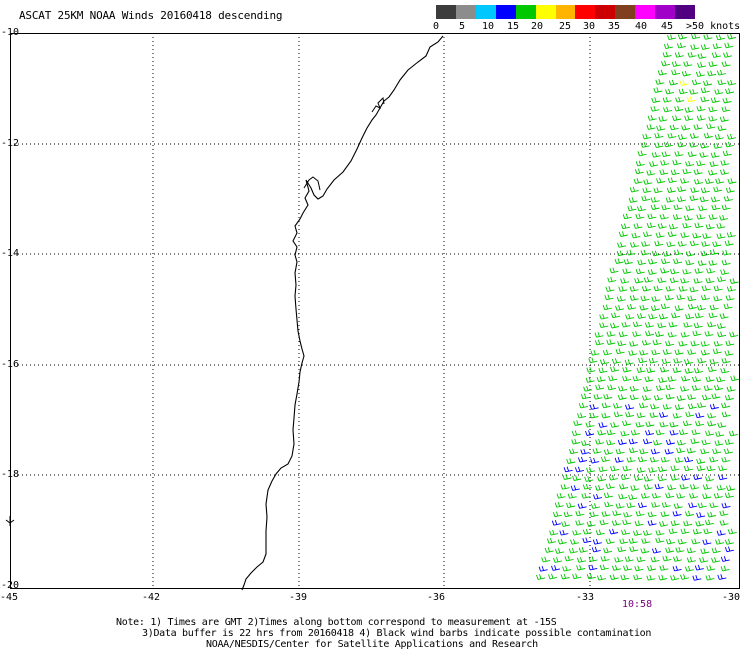 Image resolution: width=740 pixels, height=650 pixels. Describe the element at coordinates (151, 597) in the screenshot. I see `lon-tick--42: -42` at that location.